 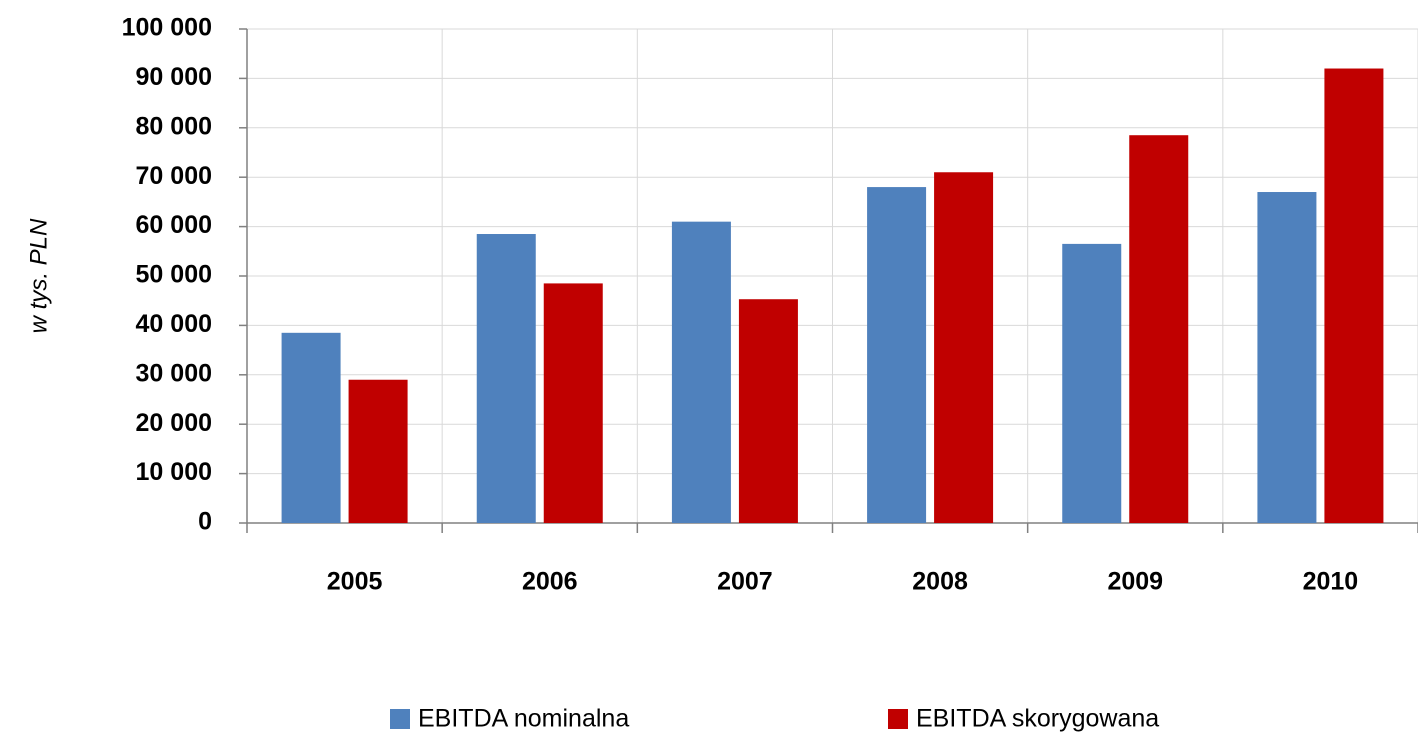 I want to click on y-tick-label: 60 000, so click(x=174, y=225).